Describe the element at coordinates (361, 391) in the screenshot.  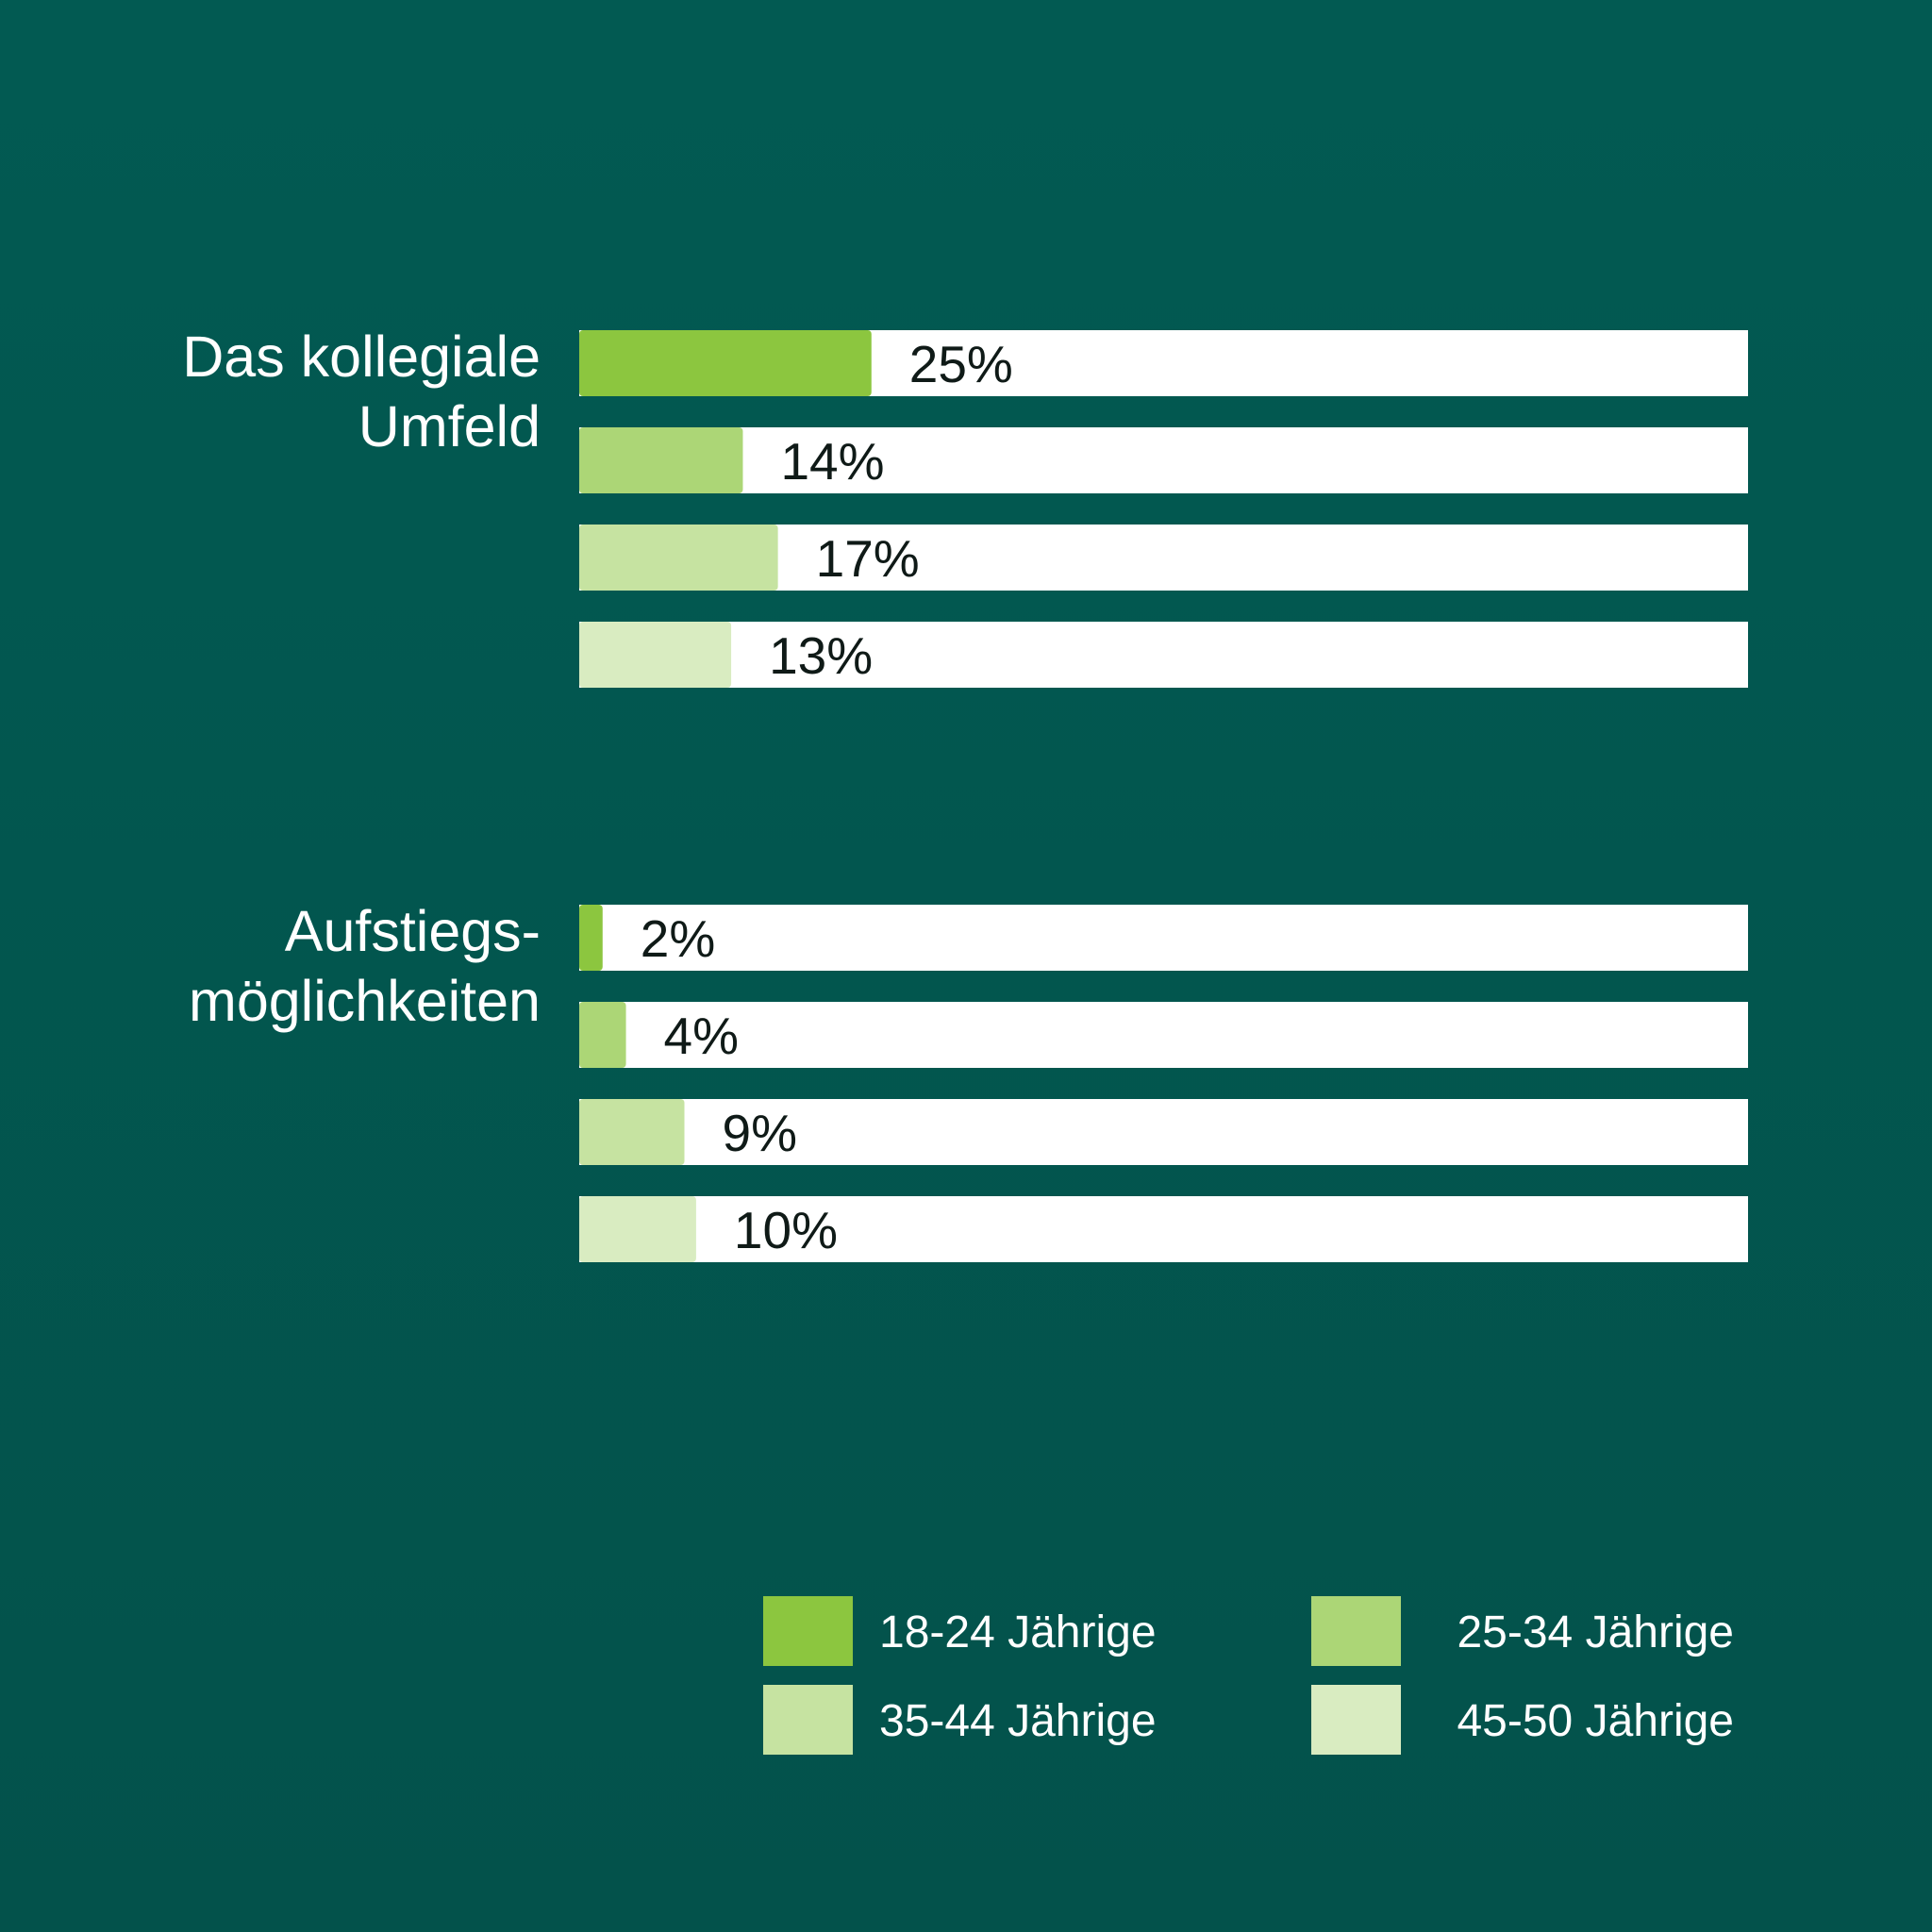
I see `group-label: Das kollegiale Umfeld` at that location.